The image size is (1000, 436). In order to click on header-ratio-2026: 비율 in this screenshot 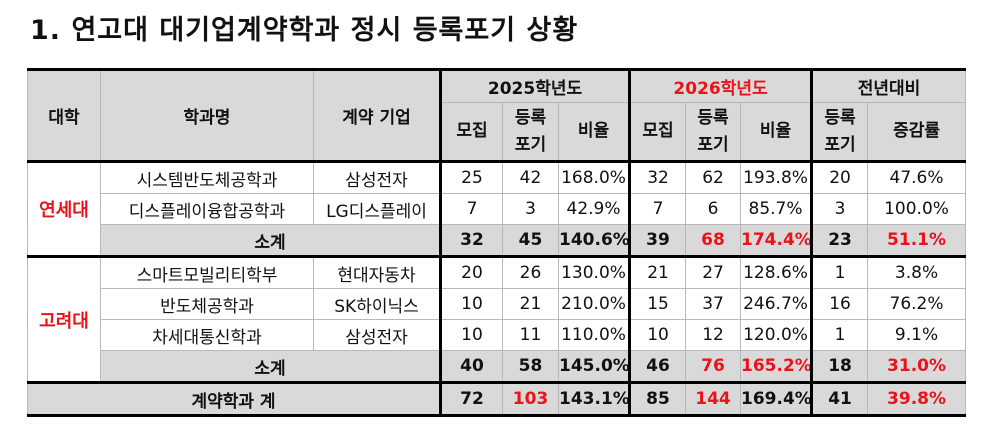, I will do `click(777, 132)`.